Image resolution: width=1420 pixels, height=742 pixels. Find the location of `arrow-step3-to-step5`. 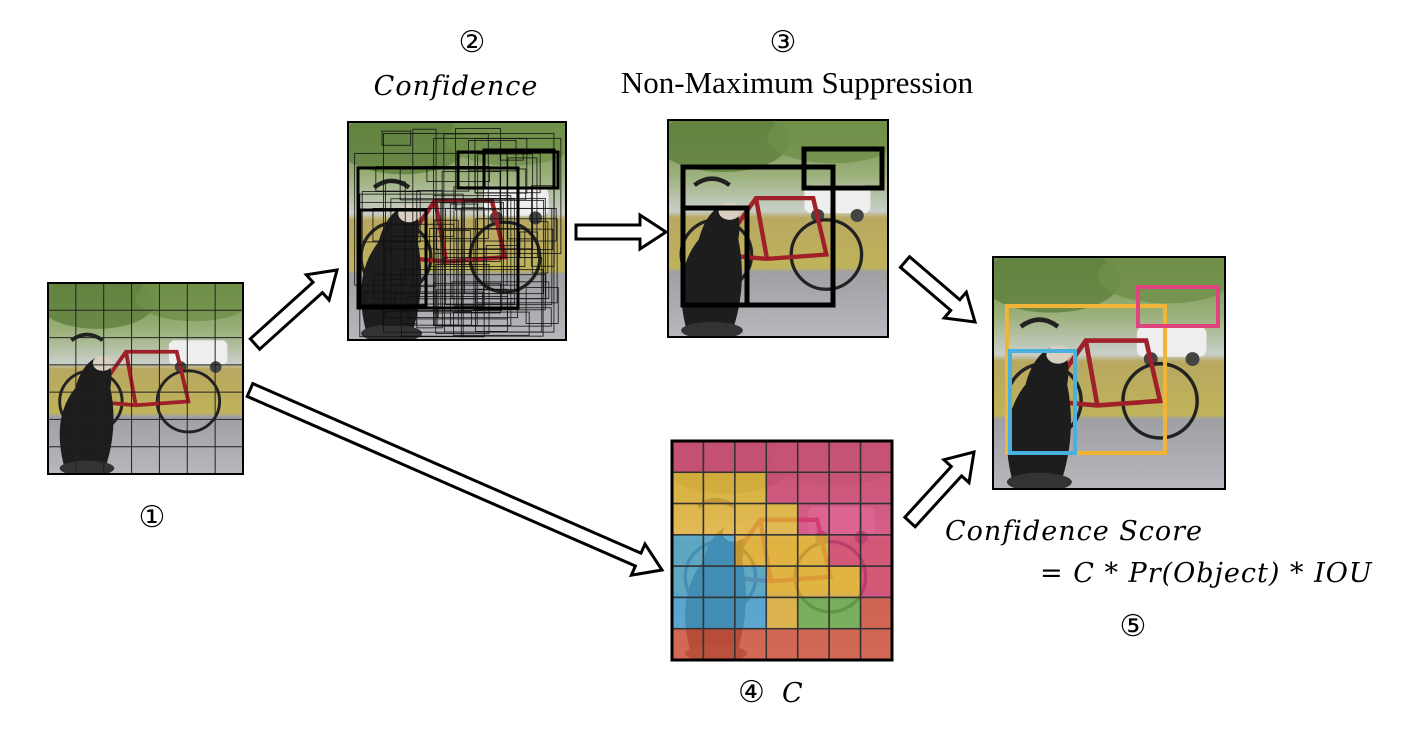

arrow-step3-to-step5 is located at coordinates (938, 289).